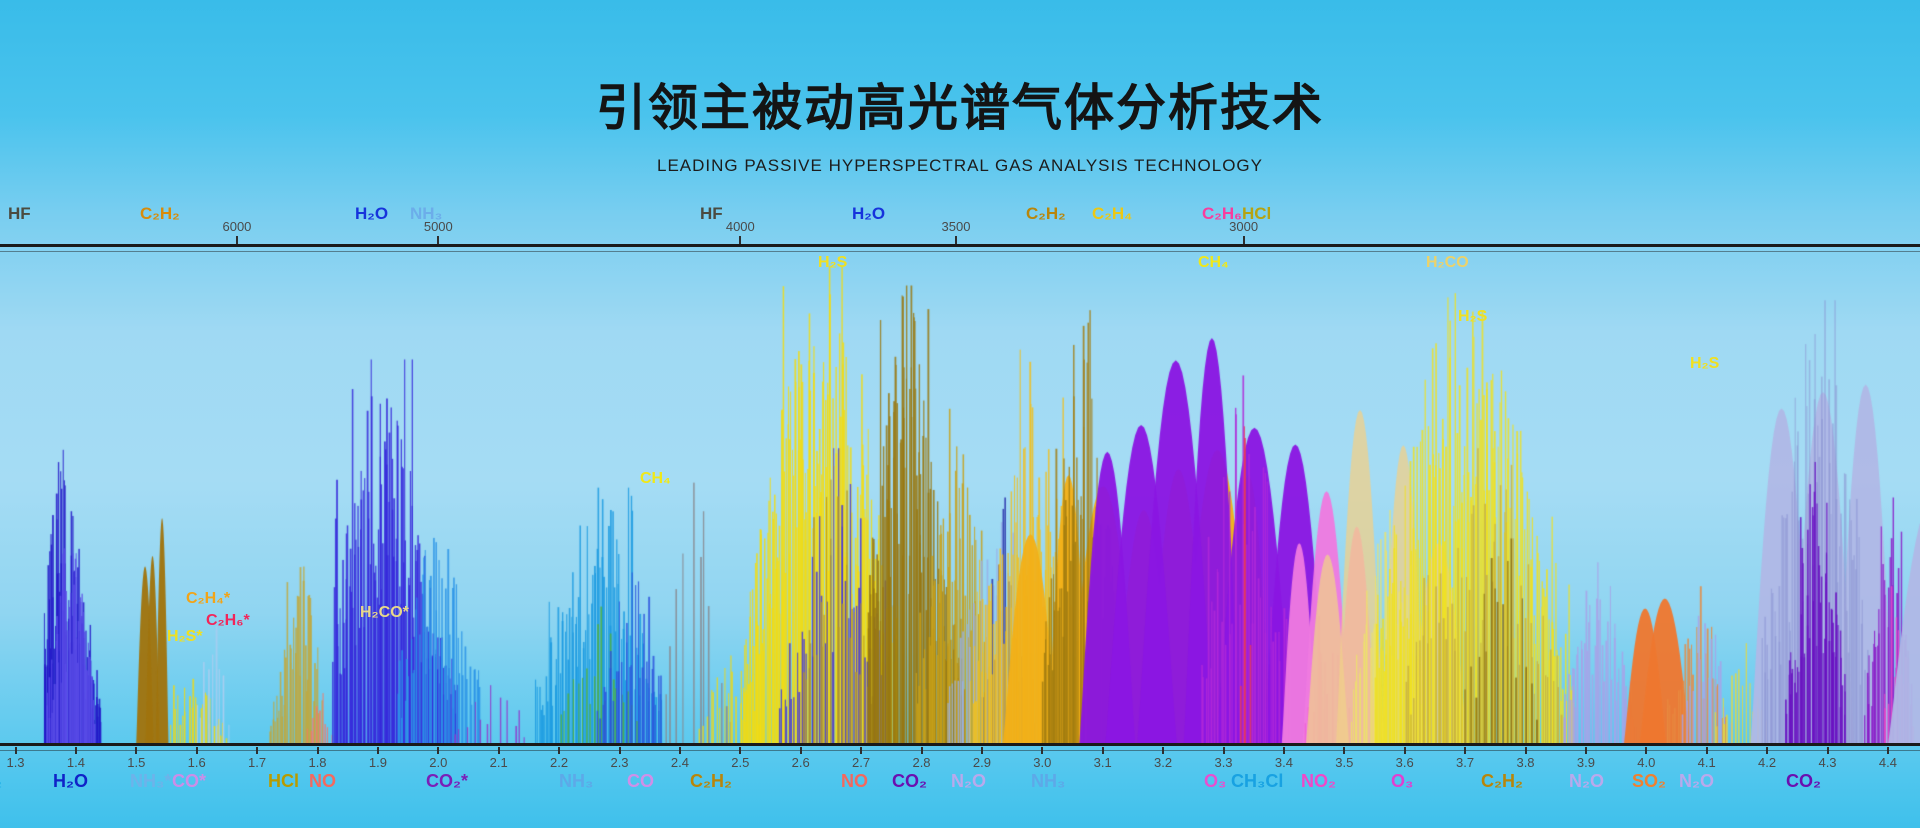 The image size is (1920, 828). What do you see at coordinates (1, 781) in the screenshot?
I see `bottom-gas-label: ₂` at bounding box center [1, 781].